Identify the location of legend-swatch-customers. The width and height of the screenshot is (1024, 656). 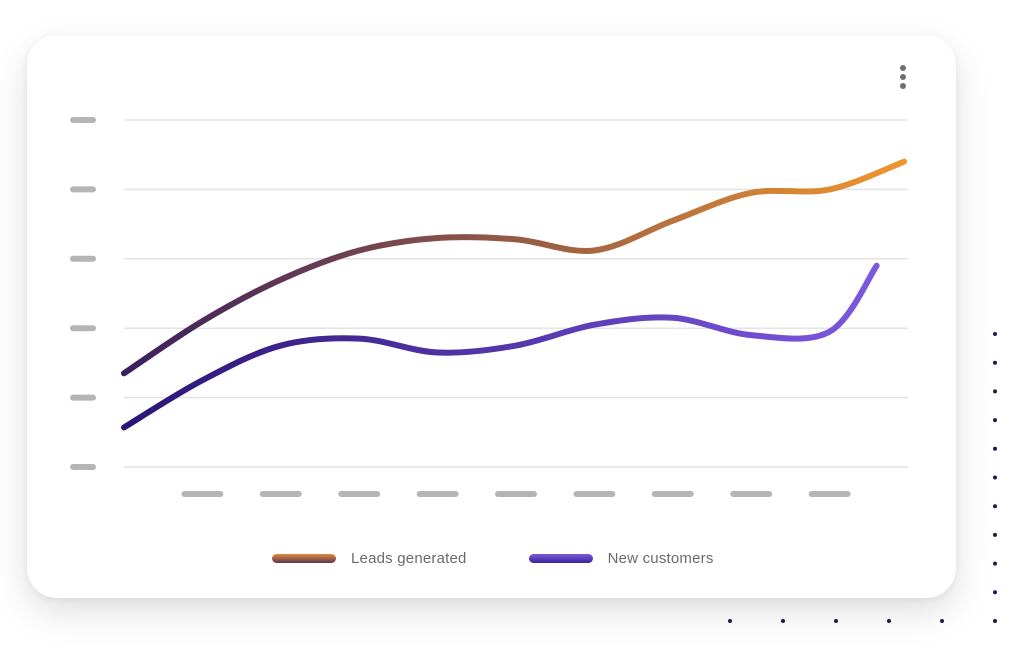
(560, 558).